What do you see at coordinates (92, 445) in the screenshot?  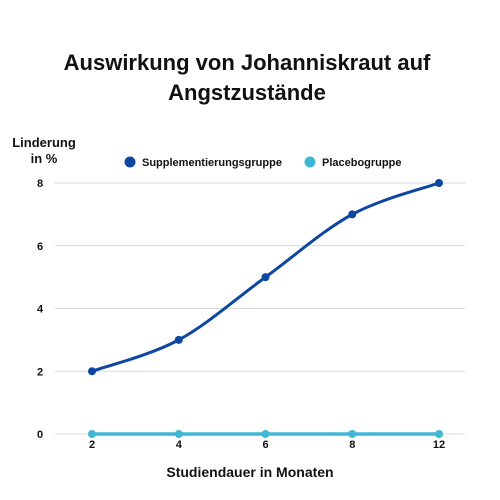 I see `x-tick-label: 2` at bounding box center [92, 445].